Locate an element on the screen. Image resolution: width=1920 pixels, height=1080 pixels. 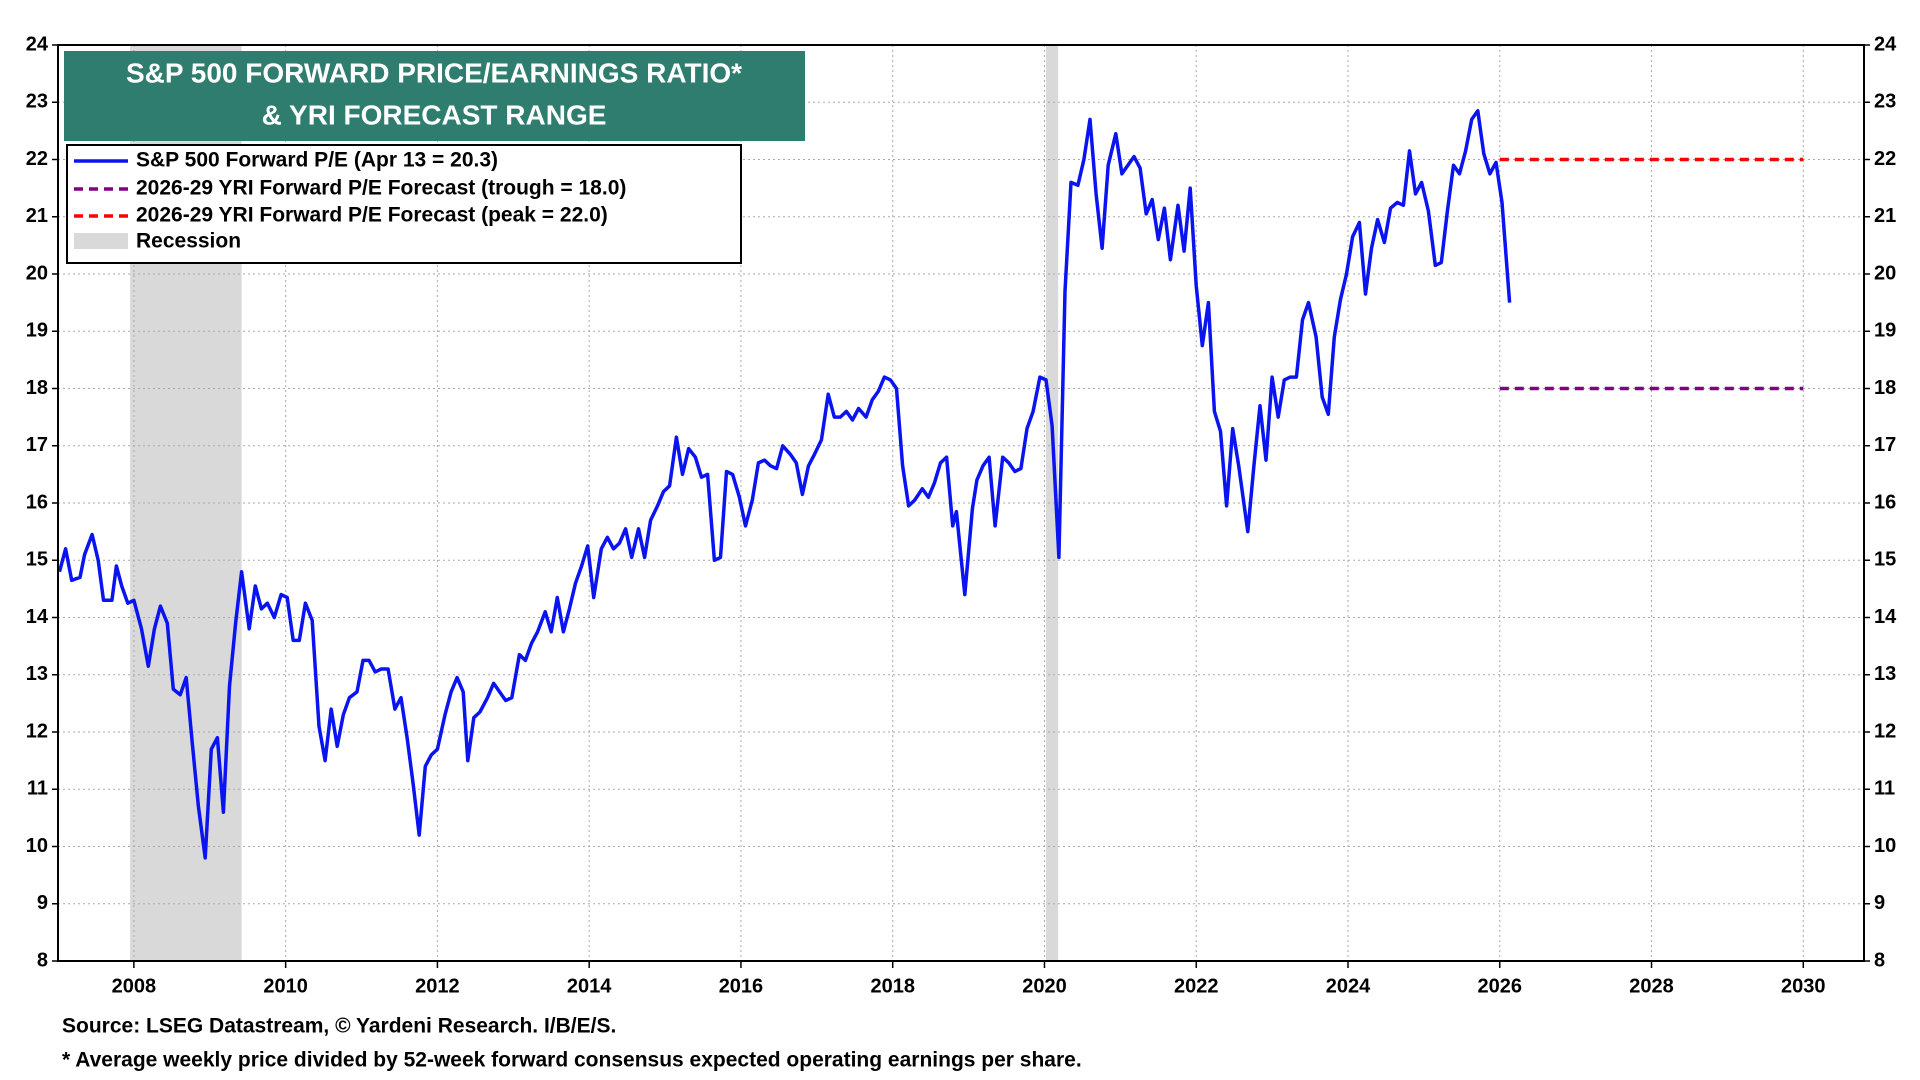
y-tick-label: 12 is located at coordinates (37, 731).